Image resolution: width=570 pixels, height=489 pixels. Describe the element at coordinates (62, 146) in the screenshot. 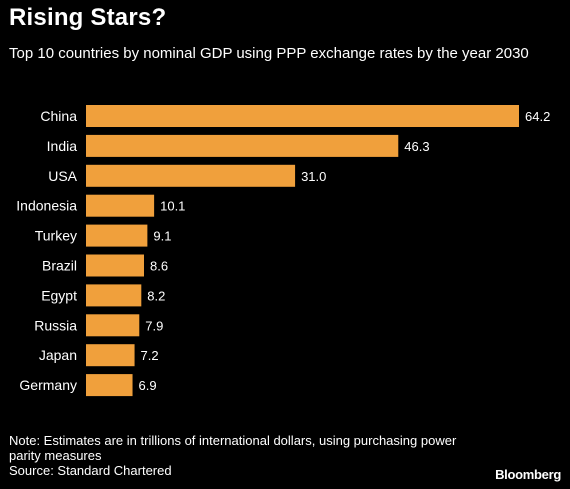

I see `category-label: India` at that location.